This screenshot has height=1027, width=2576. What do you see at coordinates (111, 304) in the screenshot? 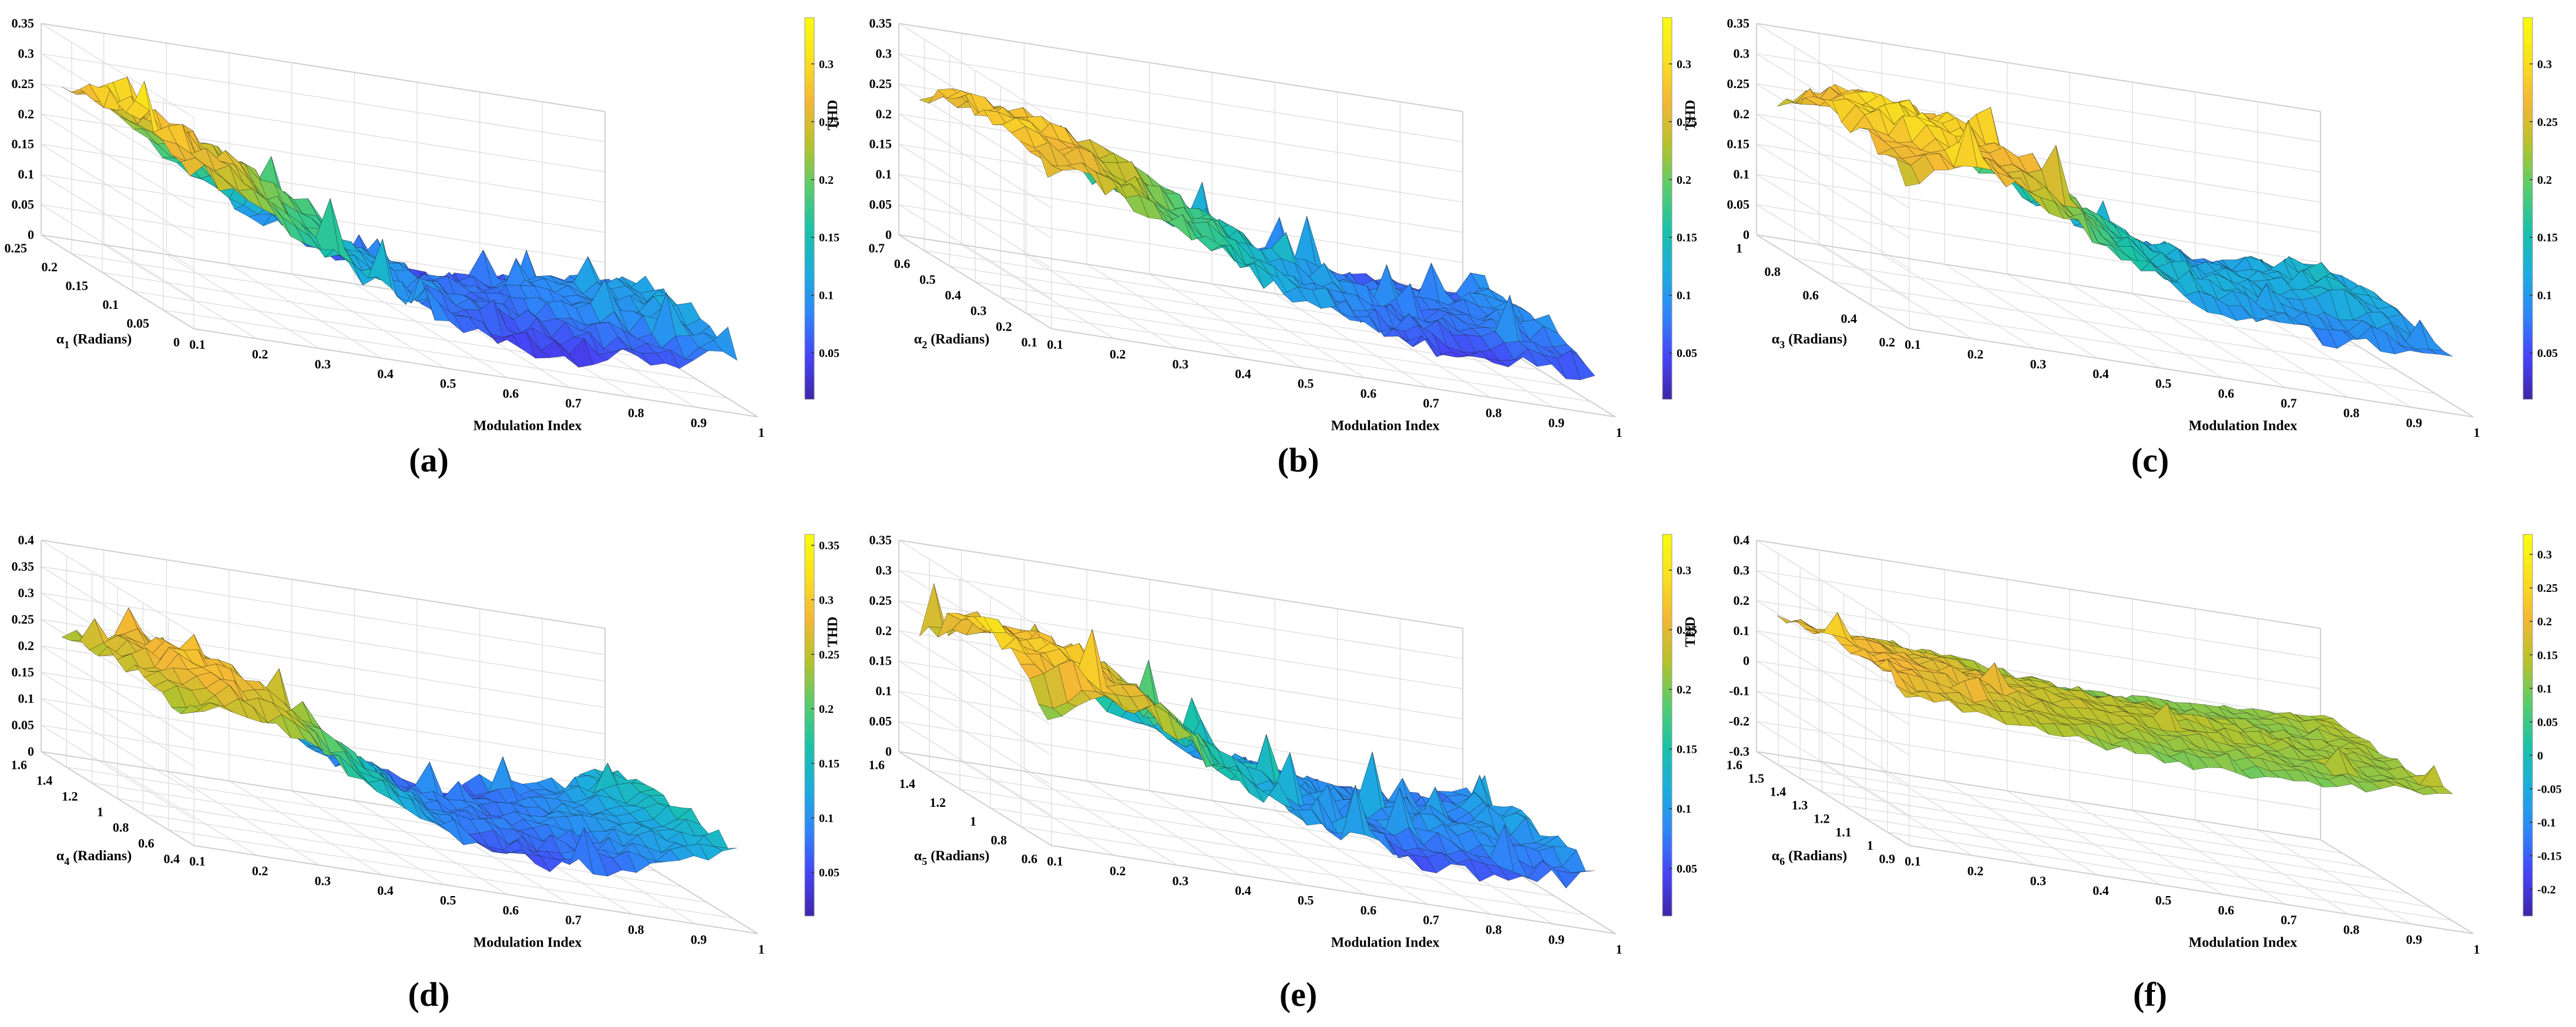
I see `y-tick-label: 0.1` at bounding box center [111, 304].